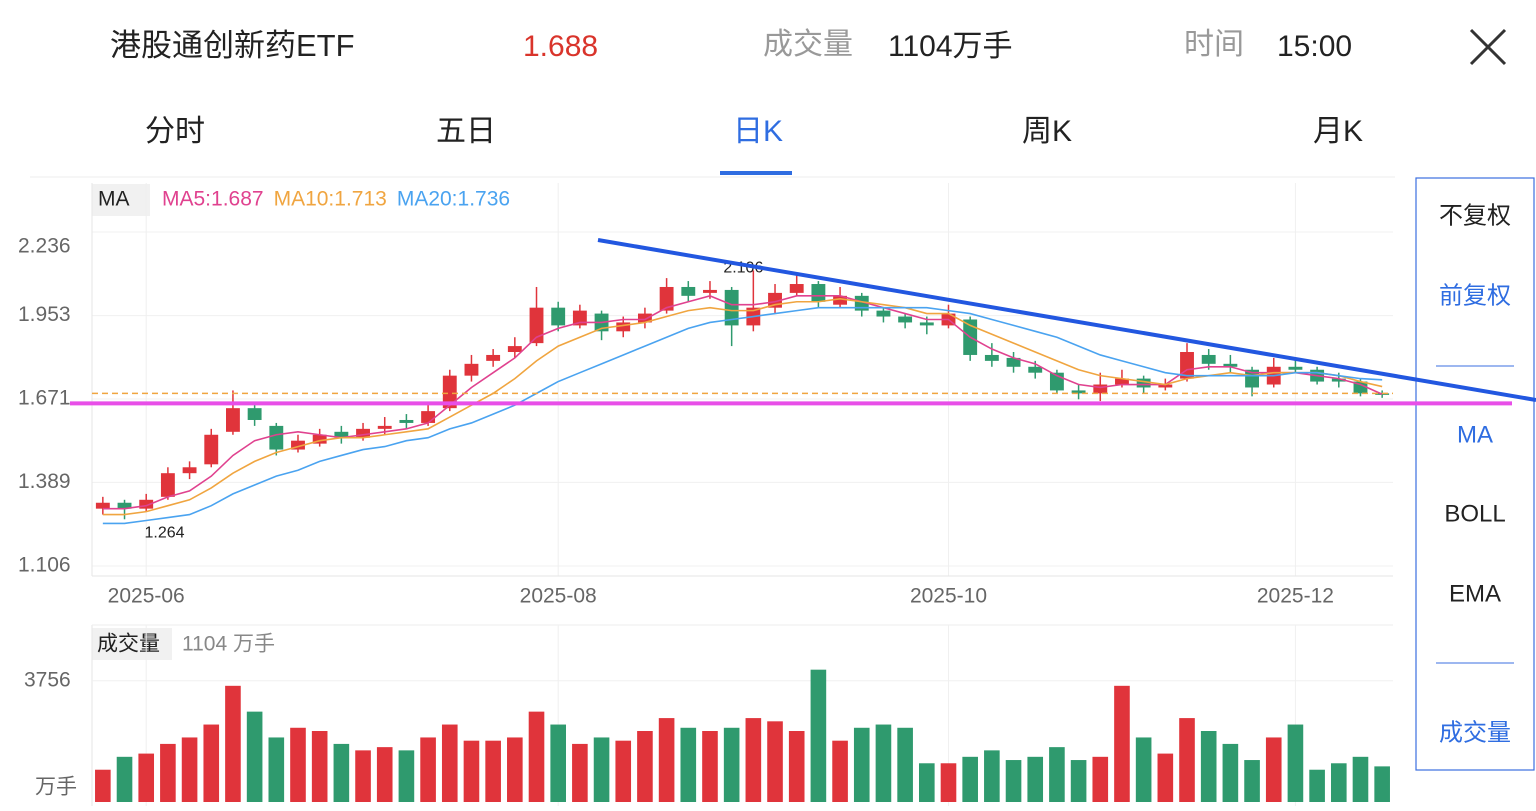  I want to click on side-menu-item: MA, so click(1475, 434).